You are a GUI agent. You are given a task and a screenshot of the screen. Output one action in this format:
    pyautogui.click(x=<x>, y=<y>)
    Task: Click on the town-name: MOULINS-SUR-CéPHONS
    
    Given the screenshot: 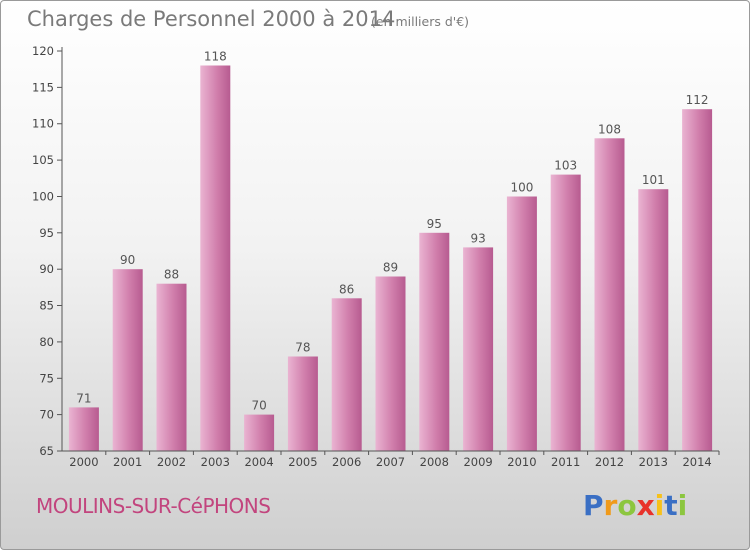 What is the action you would take?
    pyautogui.click(x=153, y=506)
    